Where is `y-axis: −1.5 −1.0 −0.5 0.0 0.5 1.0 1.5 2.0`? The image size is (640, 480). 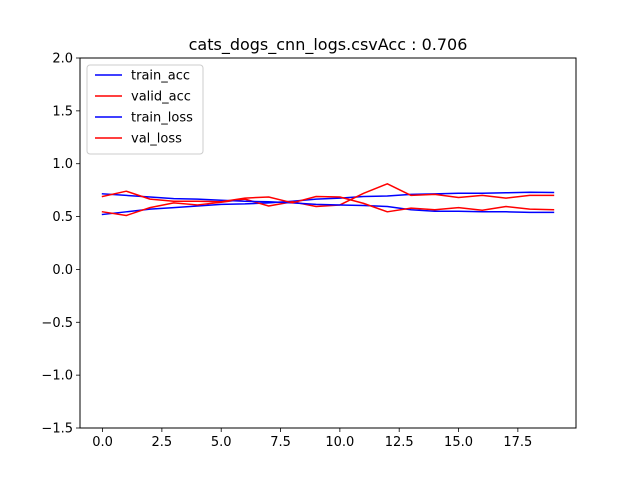 y-axis: −1.5 −1.0 −0.5 0.0 0.5 1.0 1.5 2.0 is located at coordinates (60, 244).